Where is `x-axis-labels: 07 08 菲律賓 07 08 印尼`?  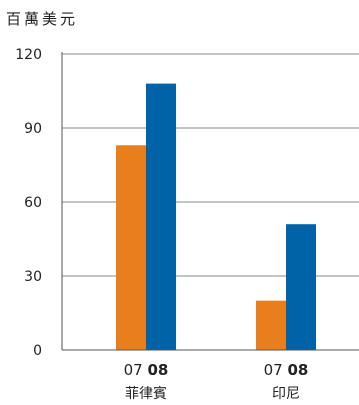
x-axis-labels: 07 08 菲律賓 07 08 印尼 is located at coordinates (216, 381).